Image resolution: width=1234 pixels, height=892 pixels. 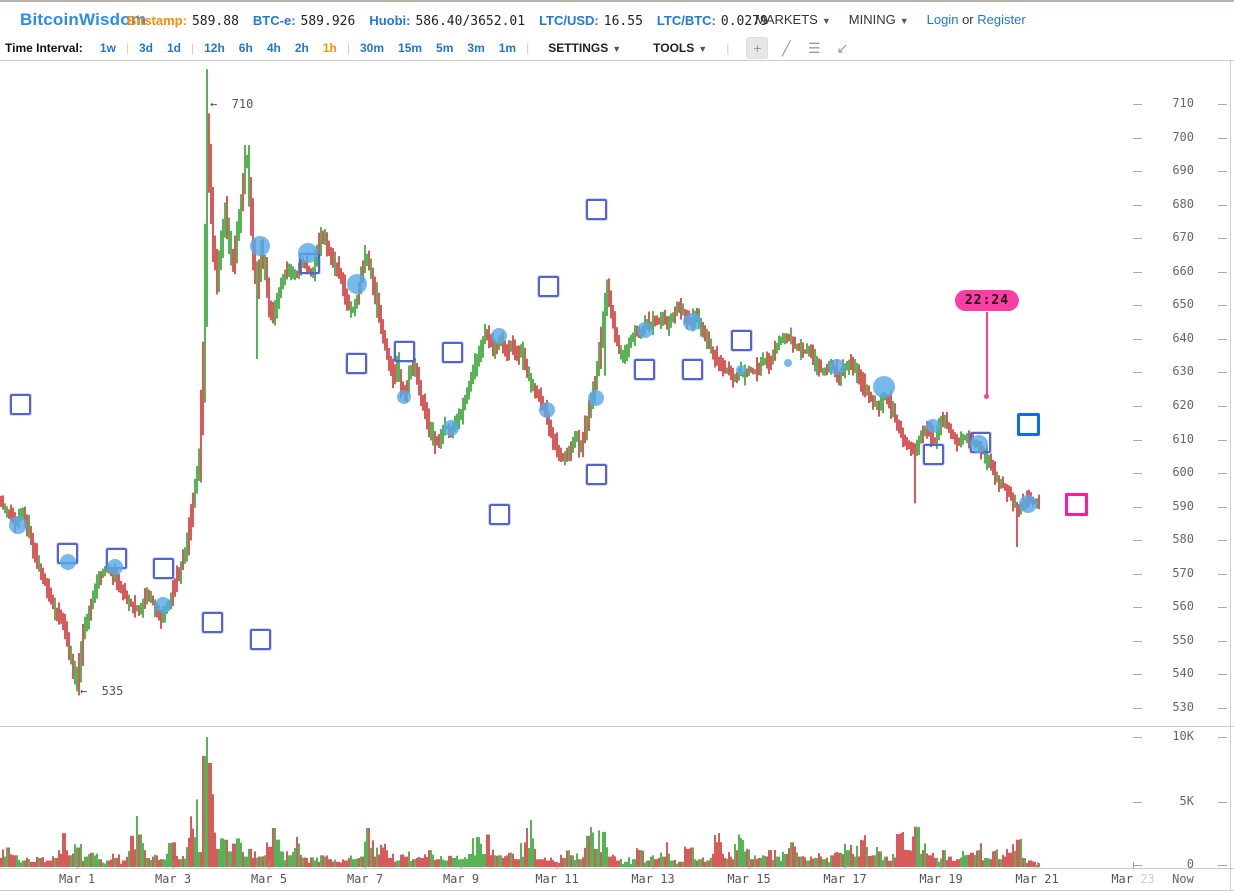 I want to click on price-tick-label: 680, so click(x=1183, y=203).